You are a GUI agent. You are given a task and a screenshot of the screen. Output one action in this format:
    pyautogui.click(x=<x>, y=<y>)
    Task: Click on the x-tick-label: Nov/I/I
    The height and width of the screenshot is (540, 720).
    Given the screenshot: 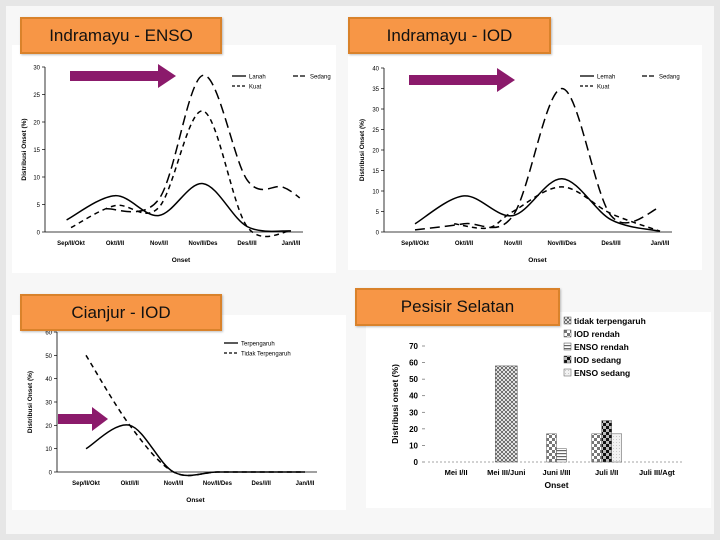 What is the action you would take?
    pyautogui.click(x=159, y=244)
    